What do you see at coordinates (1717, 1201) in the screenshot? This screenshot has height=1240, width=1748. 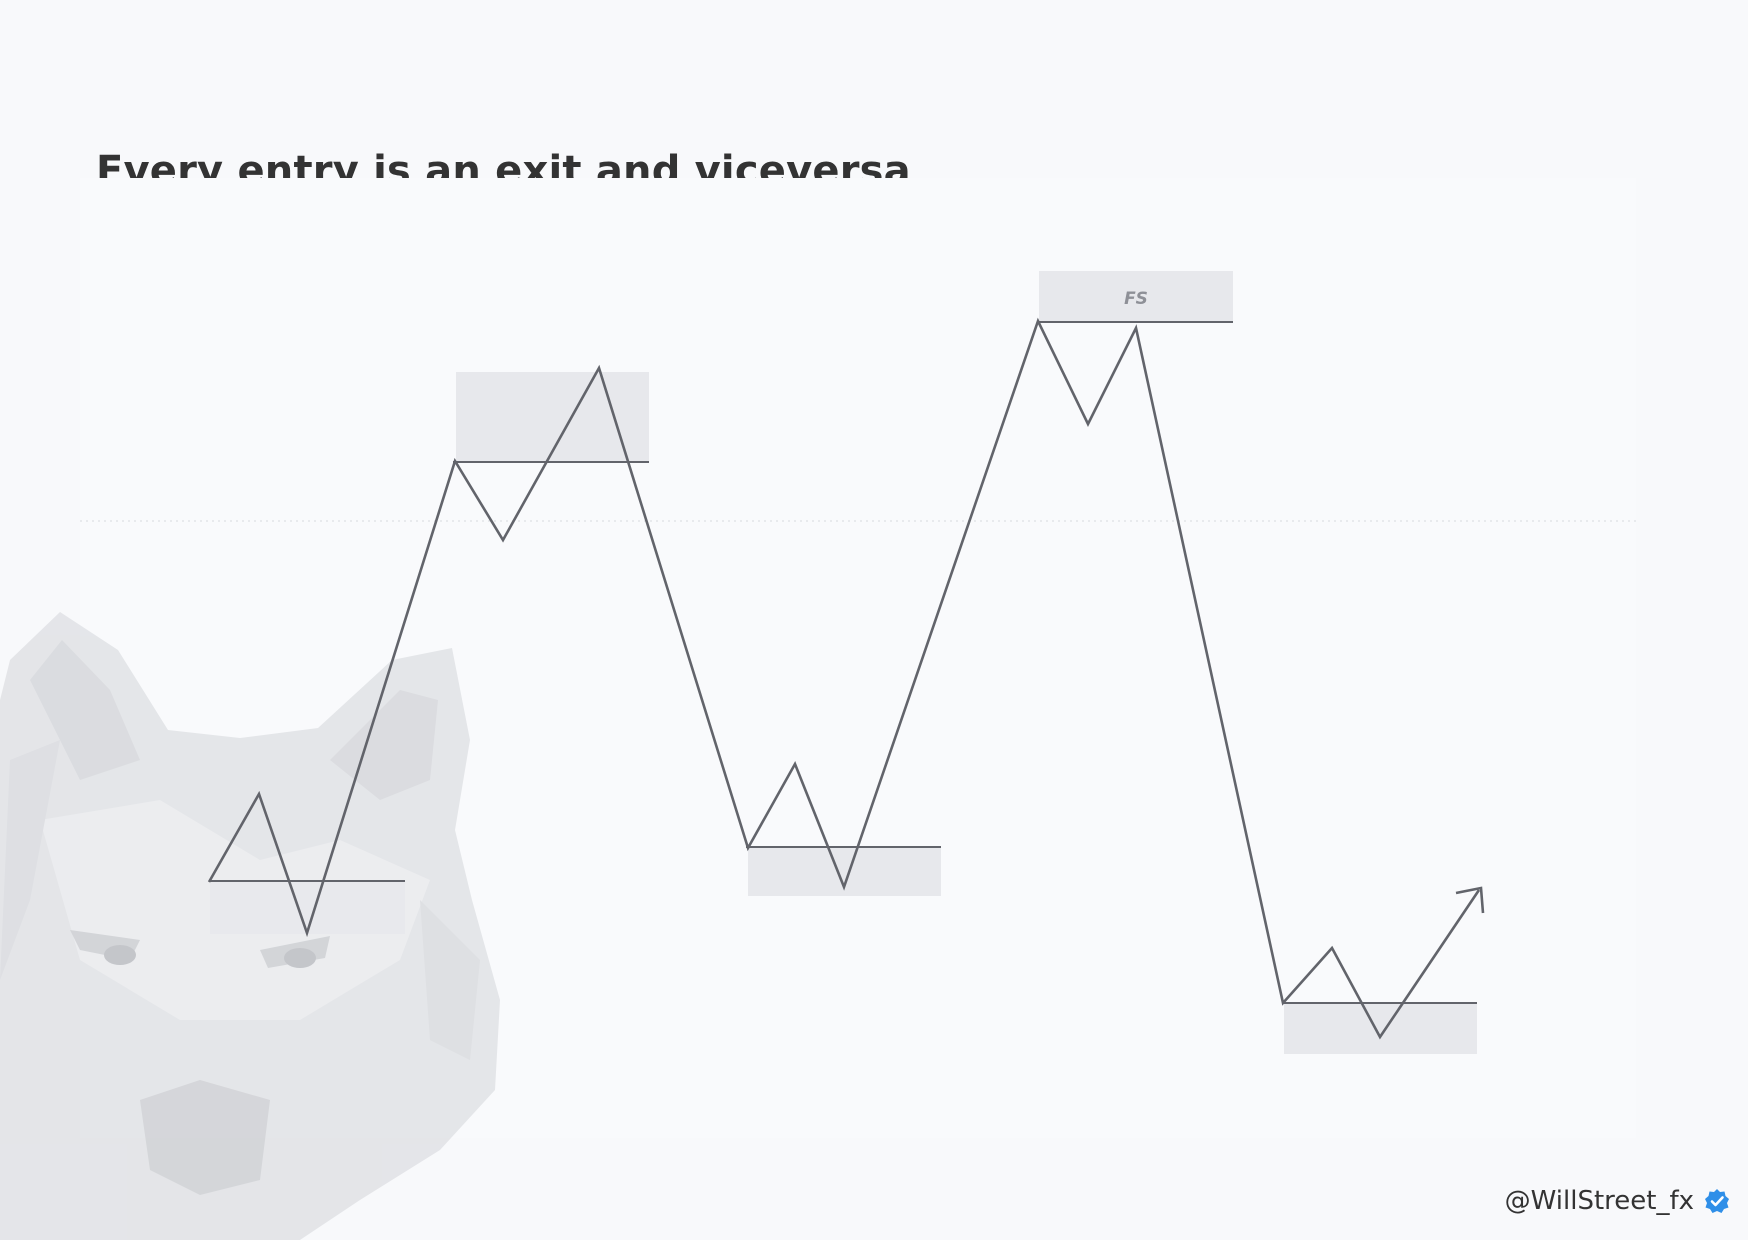 I see `verified-check-icon` at bounding box center [1717, 1201].